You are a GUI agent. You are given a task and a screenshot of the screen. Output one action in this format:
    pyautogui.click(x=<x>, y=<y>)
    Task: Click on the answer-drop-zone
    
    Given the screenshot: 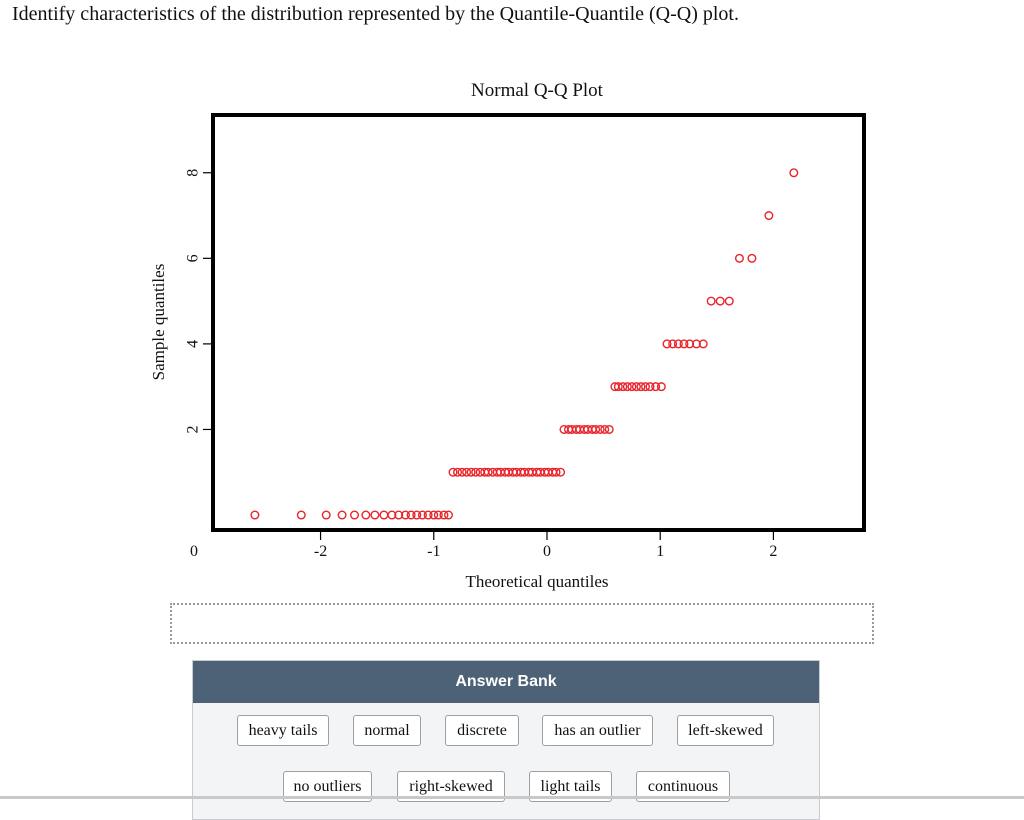 What is the action you would take?
    pyautogui.click(x=522, y=623)
    